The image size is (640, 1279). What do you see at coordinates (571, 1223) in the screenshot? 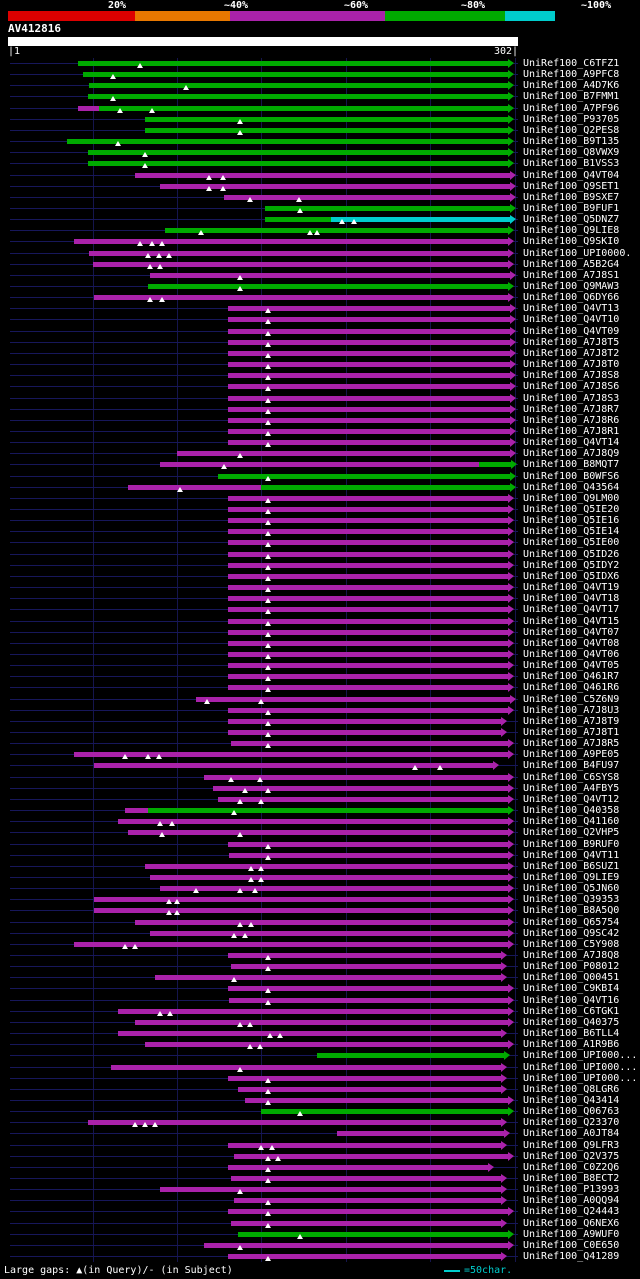
I see `hit-label: UniRef100_Q6NEX6` at bounding box center [571, 1223].